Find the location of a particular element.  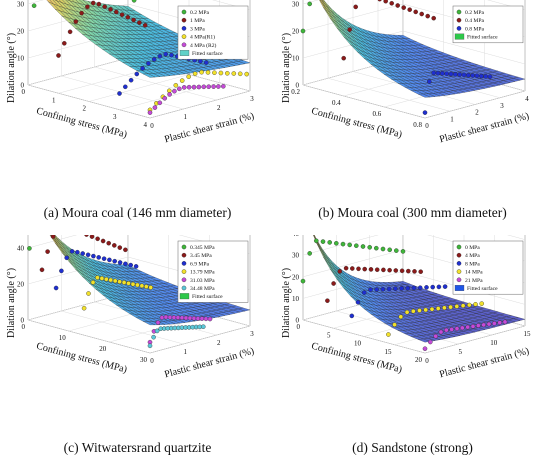

series-0-2-mpa is located at coordinates (84, 4).